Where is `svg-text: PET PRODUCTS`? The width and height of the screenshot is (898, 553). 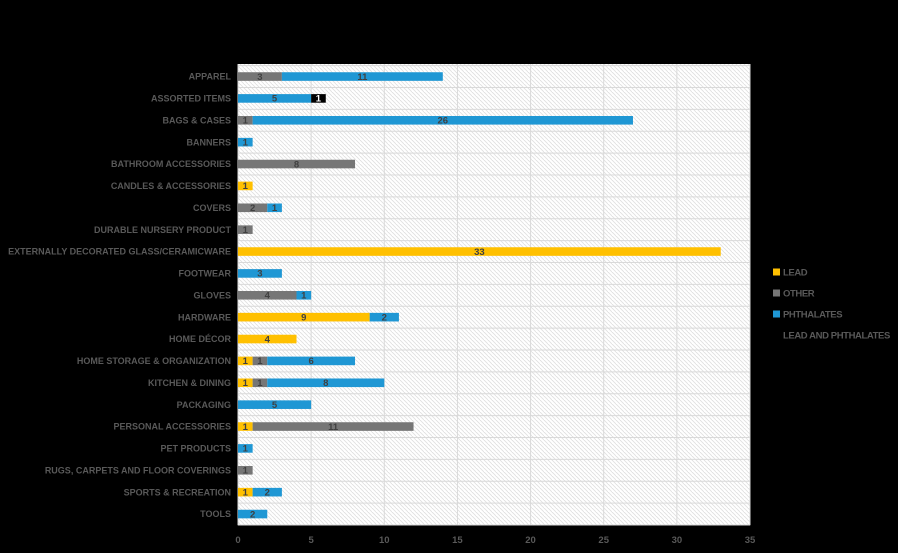 svg-text: PET PRODUCTS is located at coordinates (195, 449).